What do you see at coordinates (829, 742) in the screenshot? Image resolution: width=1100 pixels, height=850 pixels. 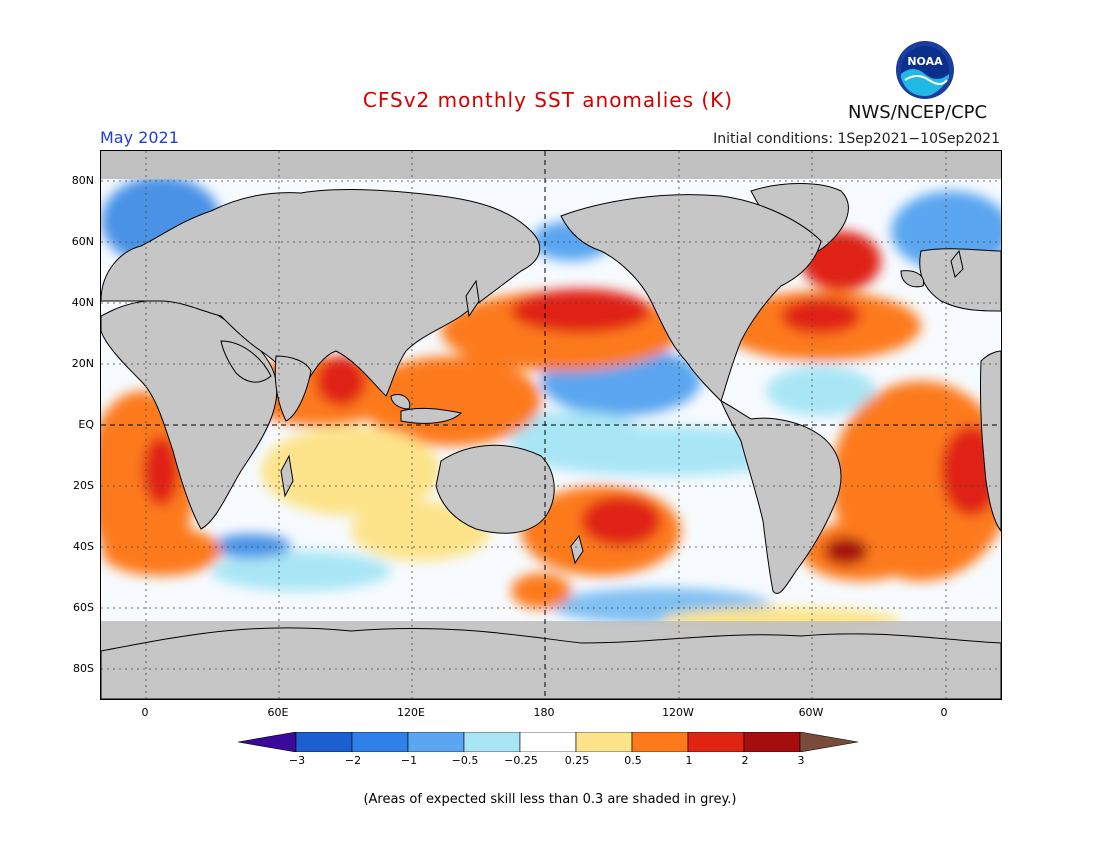 I see `colorbar-max-arrow` at bounding box center [829, 742].